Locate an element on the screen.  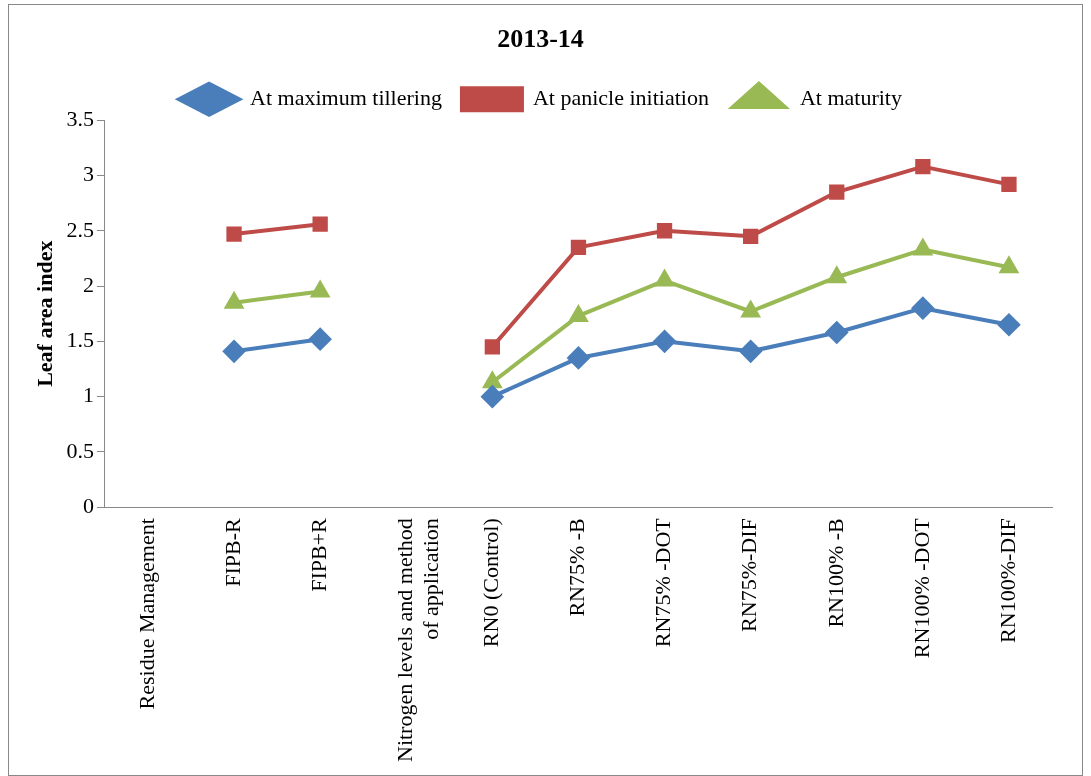
y-axis-title: Leaf area index is located at coordinates (44, 313).